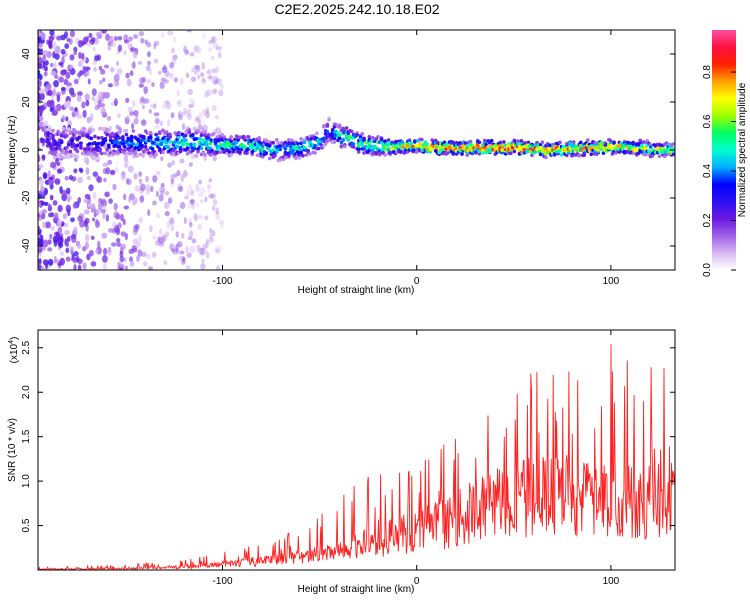 The image size is (750, 600). What do you see at coordinates (356, 9) in the screenshot?
I see `figure-title: C2E2.2025.242.10.18.E02` at bounding box center [356, 9].